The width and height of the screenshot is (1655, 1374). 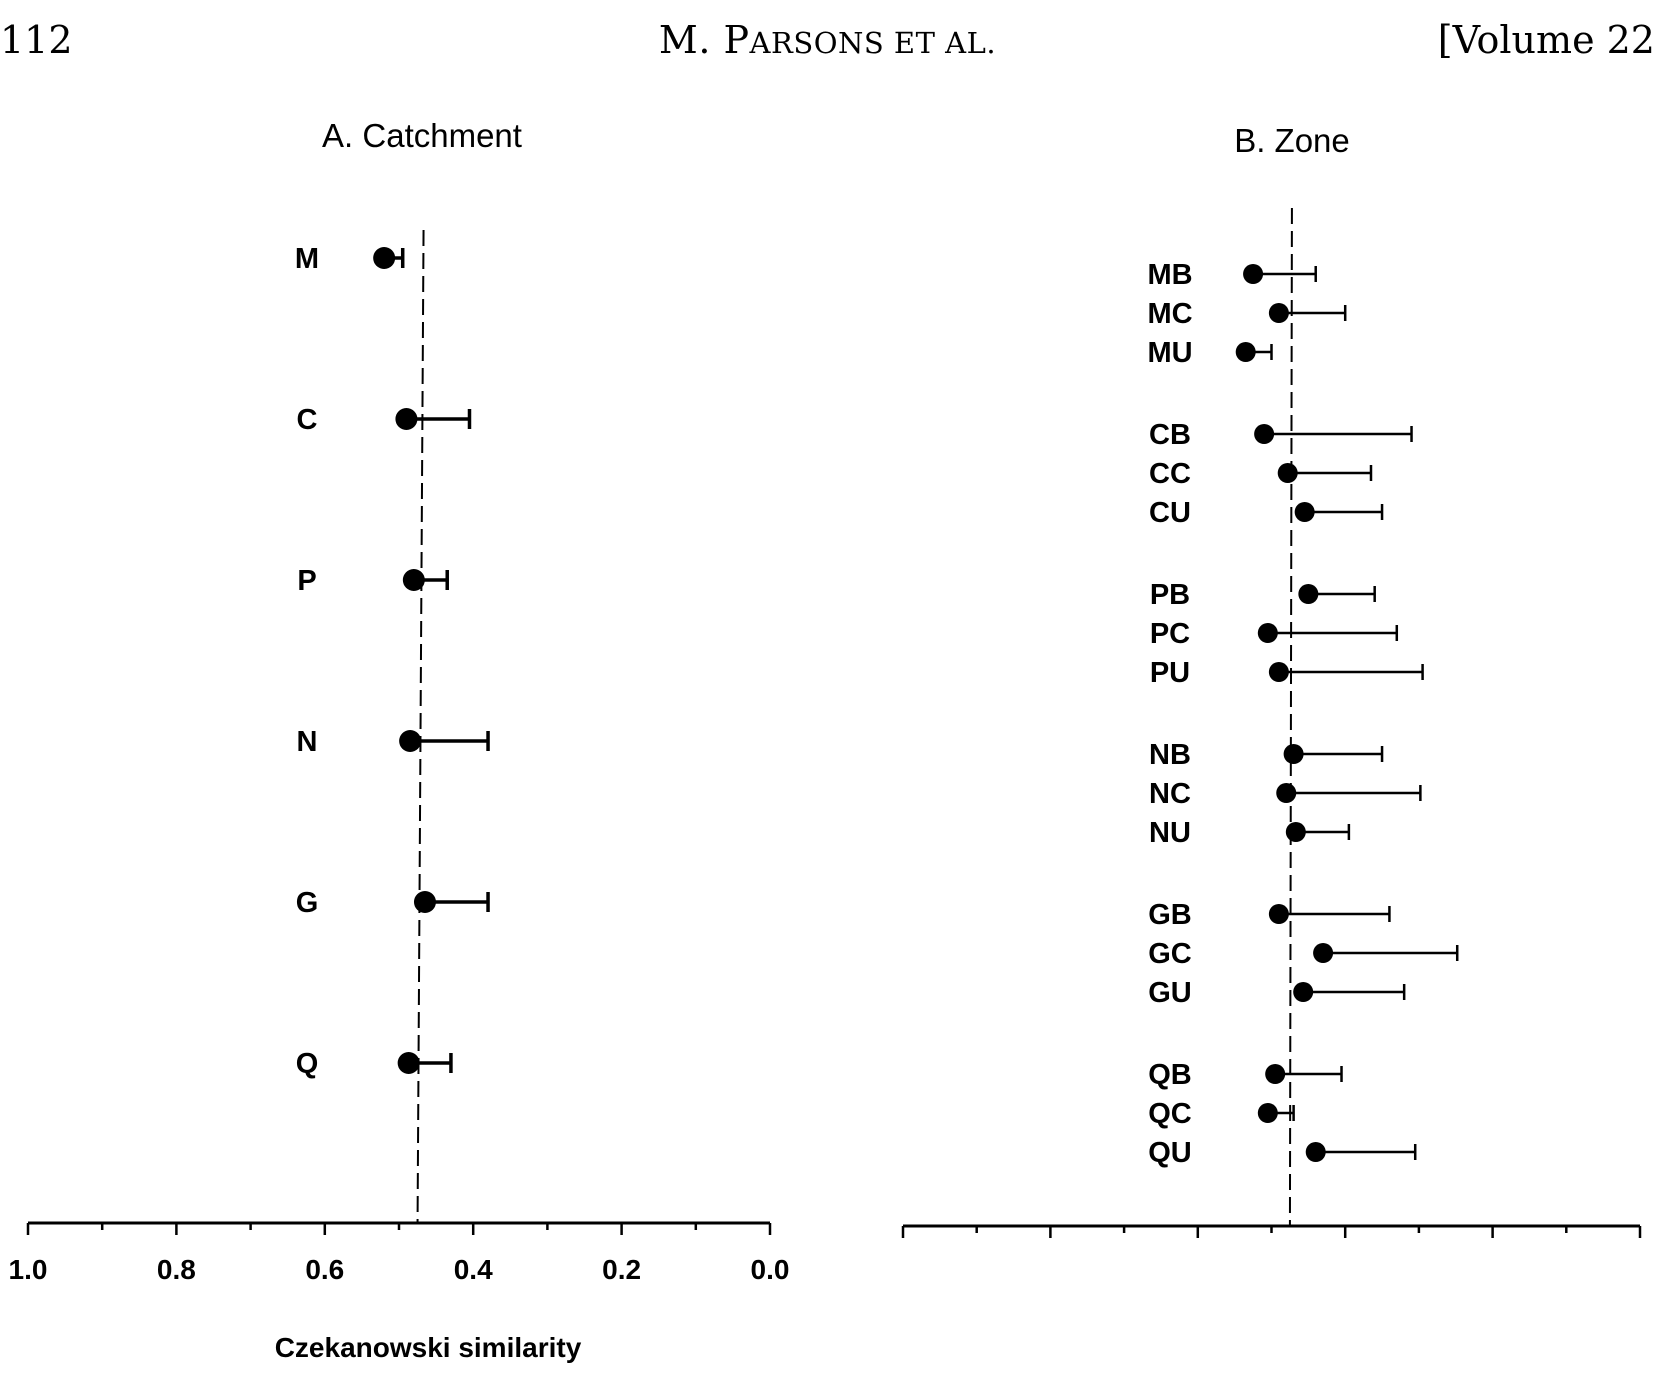 I want to click on b-row-gb: GB, so click(x=1269, y=915).